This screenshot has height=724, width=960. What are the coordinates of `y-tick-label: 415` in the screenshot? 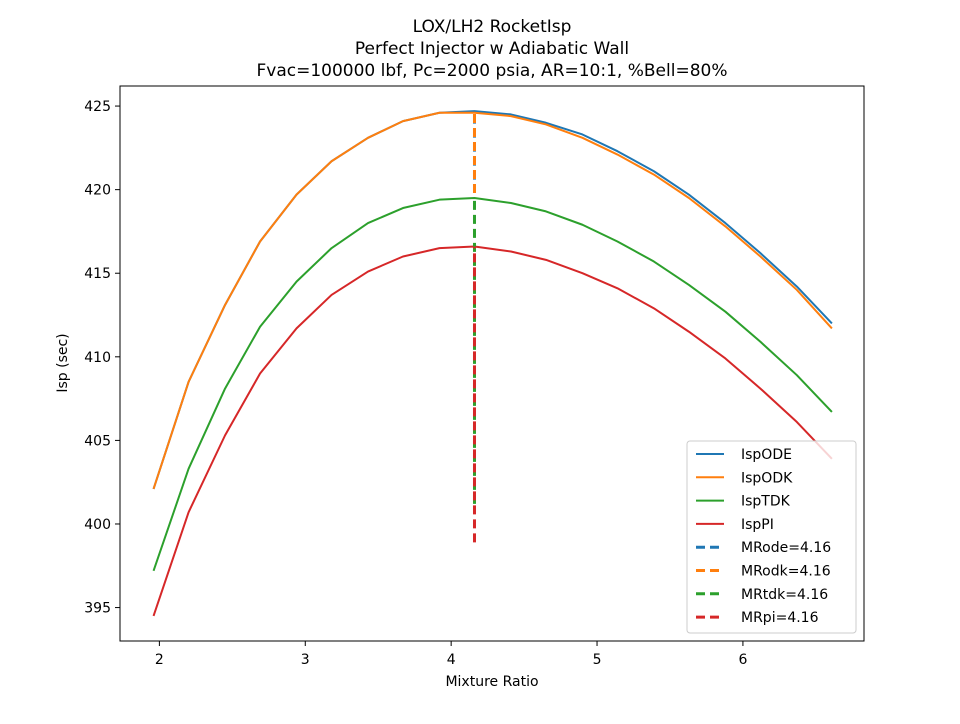 It's located at (97, 274).